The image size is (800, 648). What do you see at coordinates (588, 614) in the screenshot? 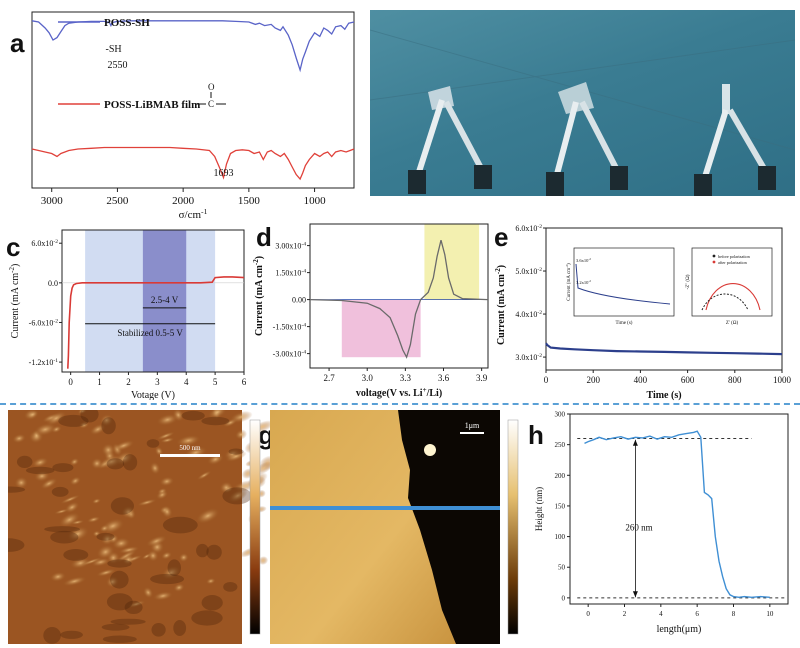
I see `x-tick-label-h: 0` at bounding box center [588, 614].